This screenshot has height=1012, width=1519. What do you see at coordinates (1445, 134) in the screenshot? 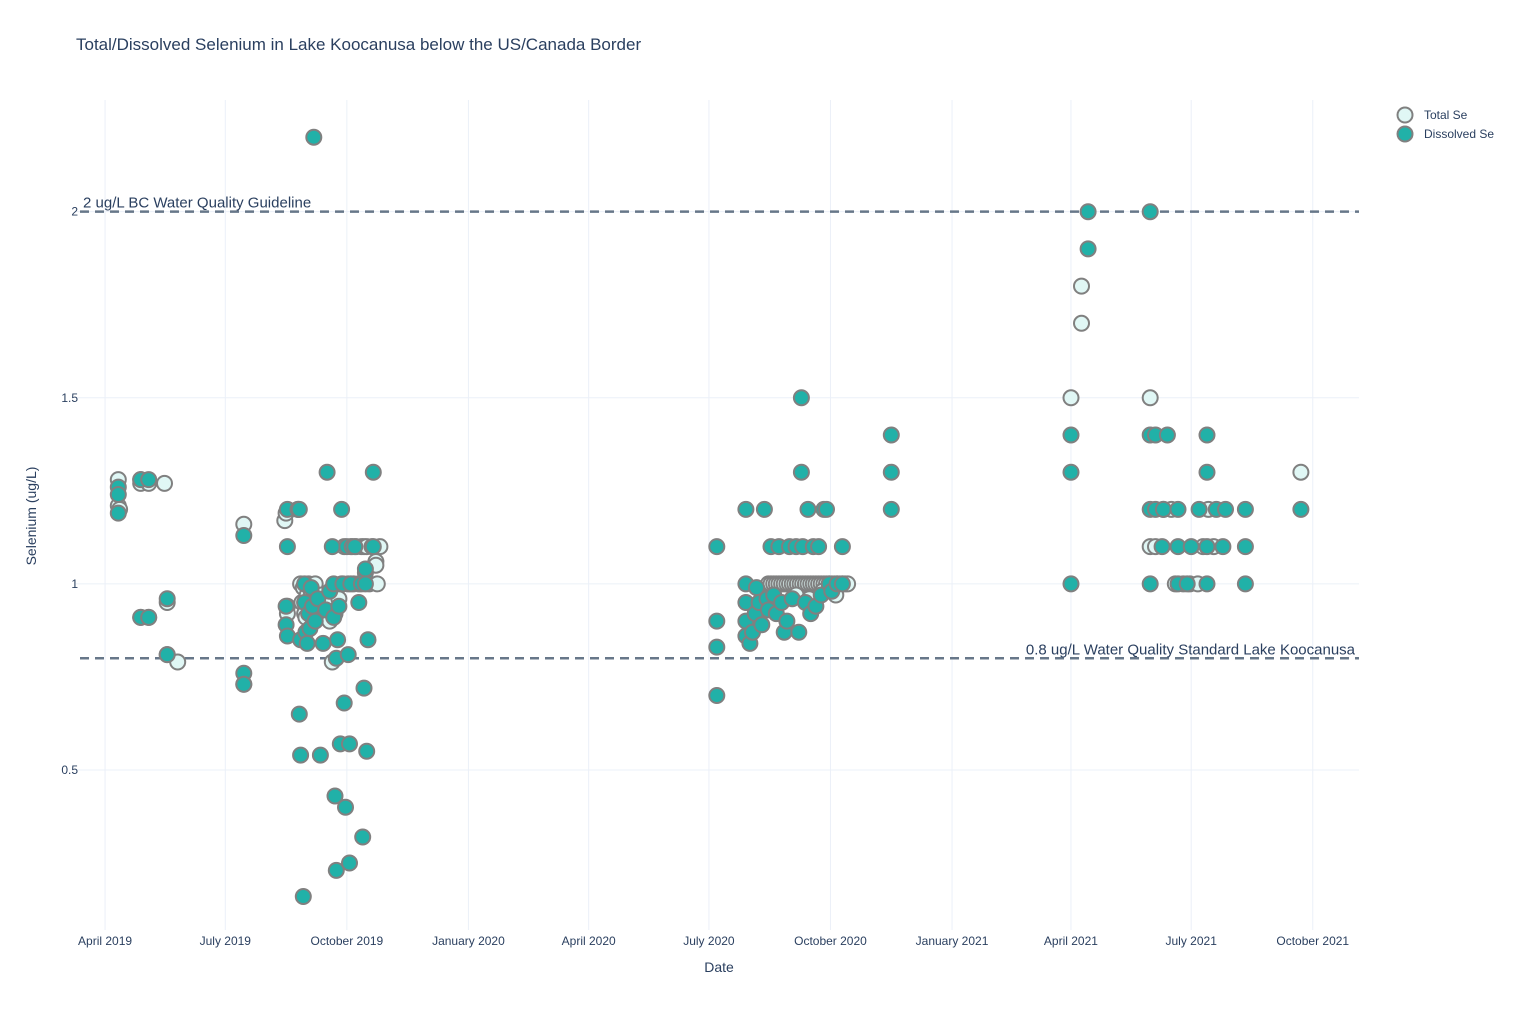
I see `legend-item: Dissolved Se` at bounding box center [1445, 134].